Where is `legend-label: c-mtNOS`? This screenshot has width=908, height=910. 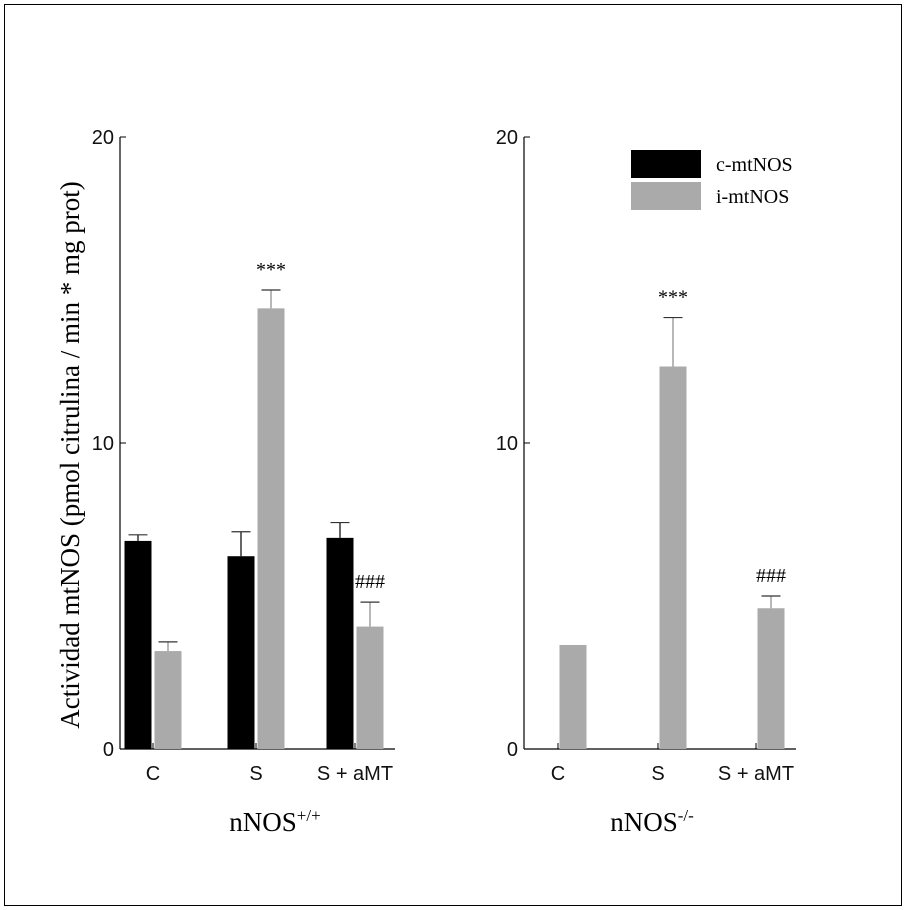 legend-label: c-mtNOS is located at coordinates (754, 165).